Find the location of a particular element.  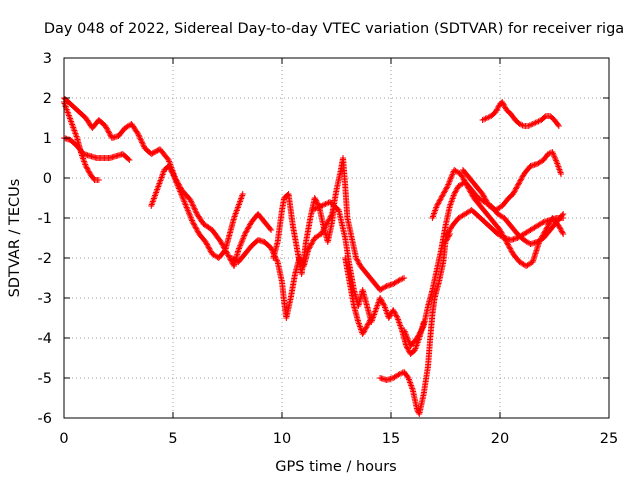

x-tick-label: 25 is located at coordinates (609, 439).